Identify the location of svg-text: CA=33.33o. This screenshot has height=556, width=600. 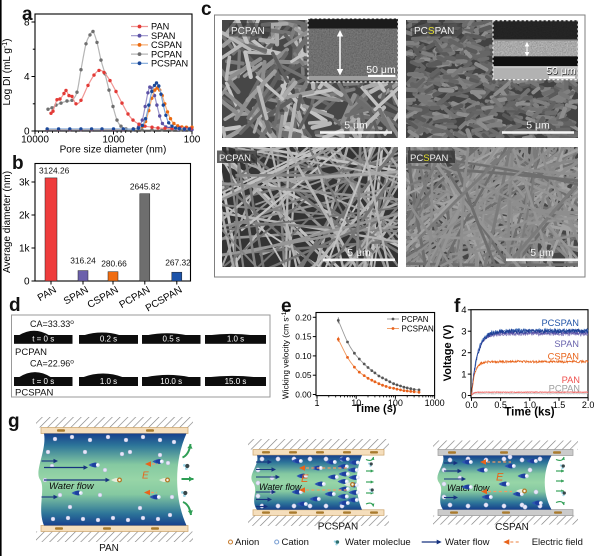
(52, 324).